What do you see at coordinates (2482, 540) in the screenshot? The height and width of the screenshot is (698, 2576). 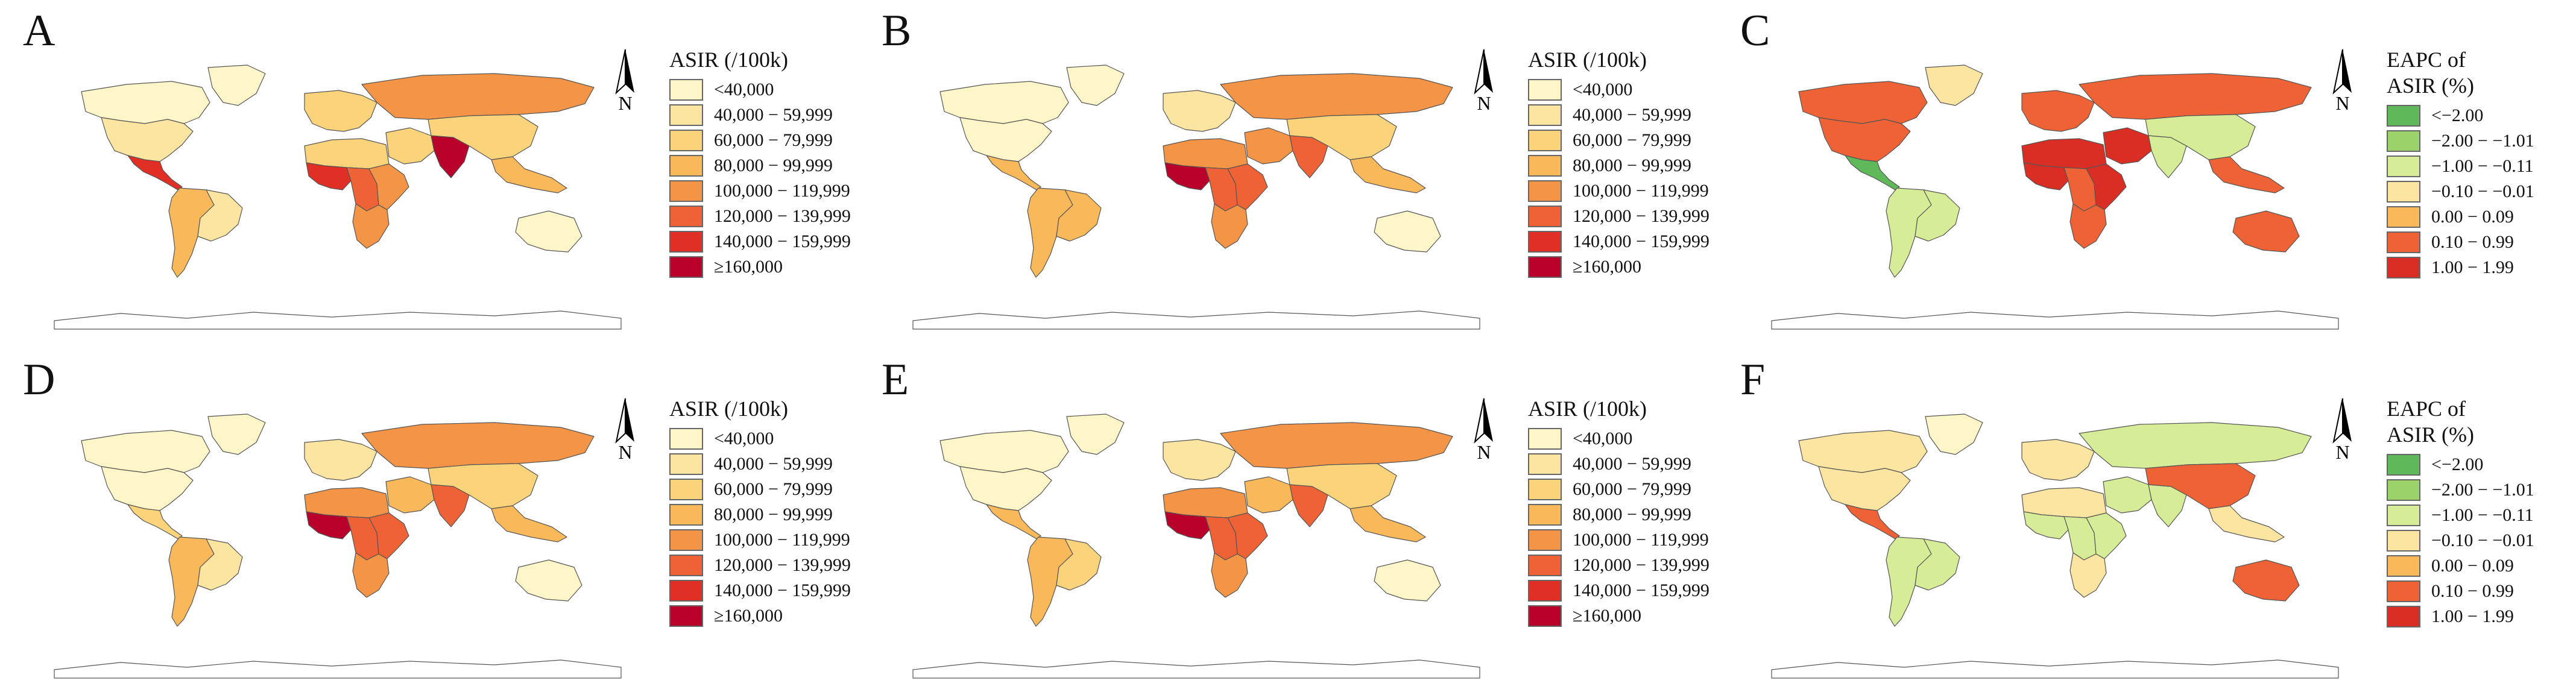 I see `legend-label: −0.10 − −0.01` at bounding box center [2482, 540].